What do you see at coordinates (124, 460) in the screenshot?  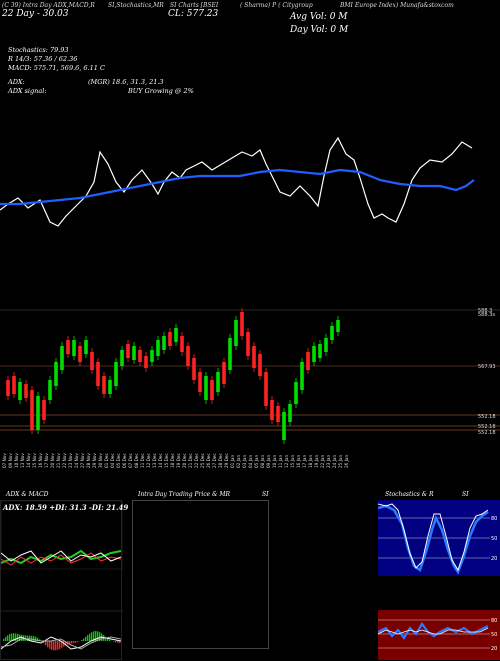 I see `date-tick-label: 06 Dec` at bounding box center [124, 460].